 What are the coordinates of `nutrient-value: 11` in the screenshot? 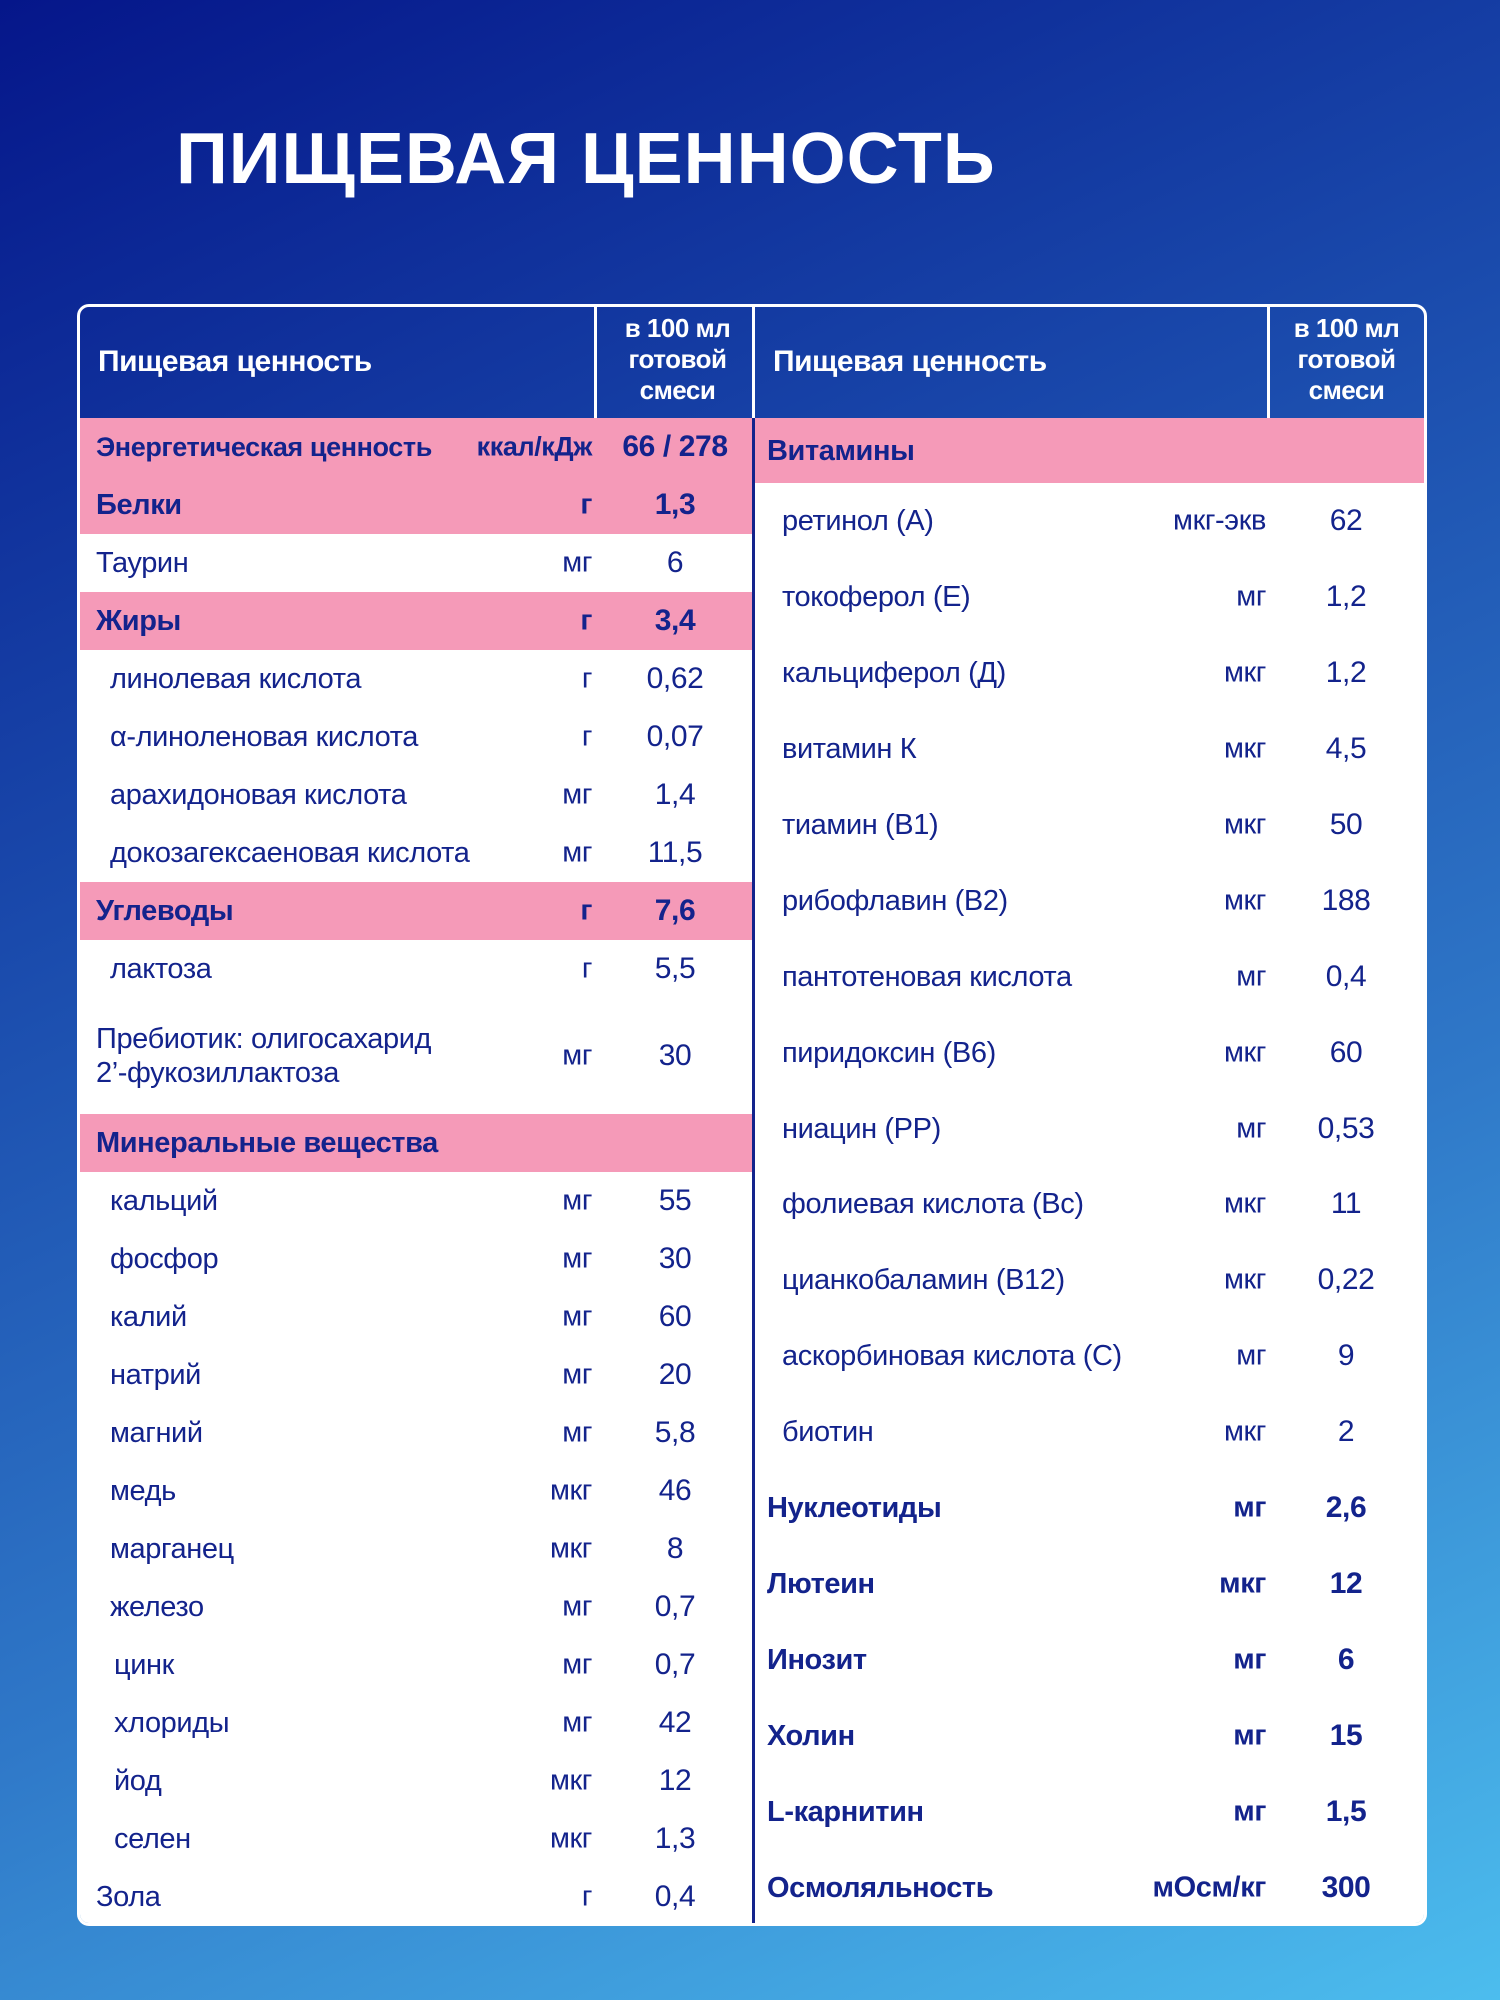 It's located at (1346, 1204).